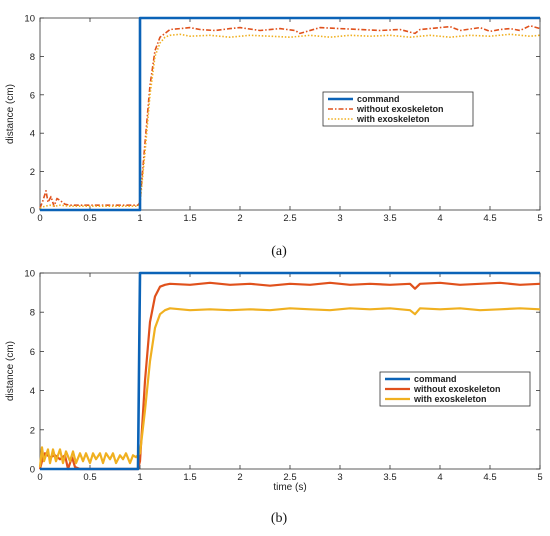 The width and height of the screenshot is (550, 536). Describe the element at coordinates (279, 251) in the screenshot. I see `caption-a: (a)` at that location.